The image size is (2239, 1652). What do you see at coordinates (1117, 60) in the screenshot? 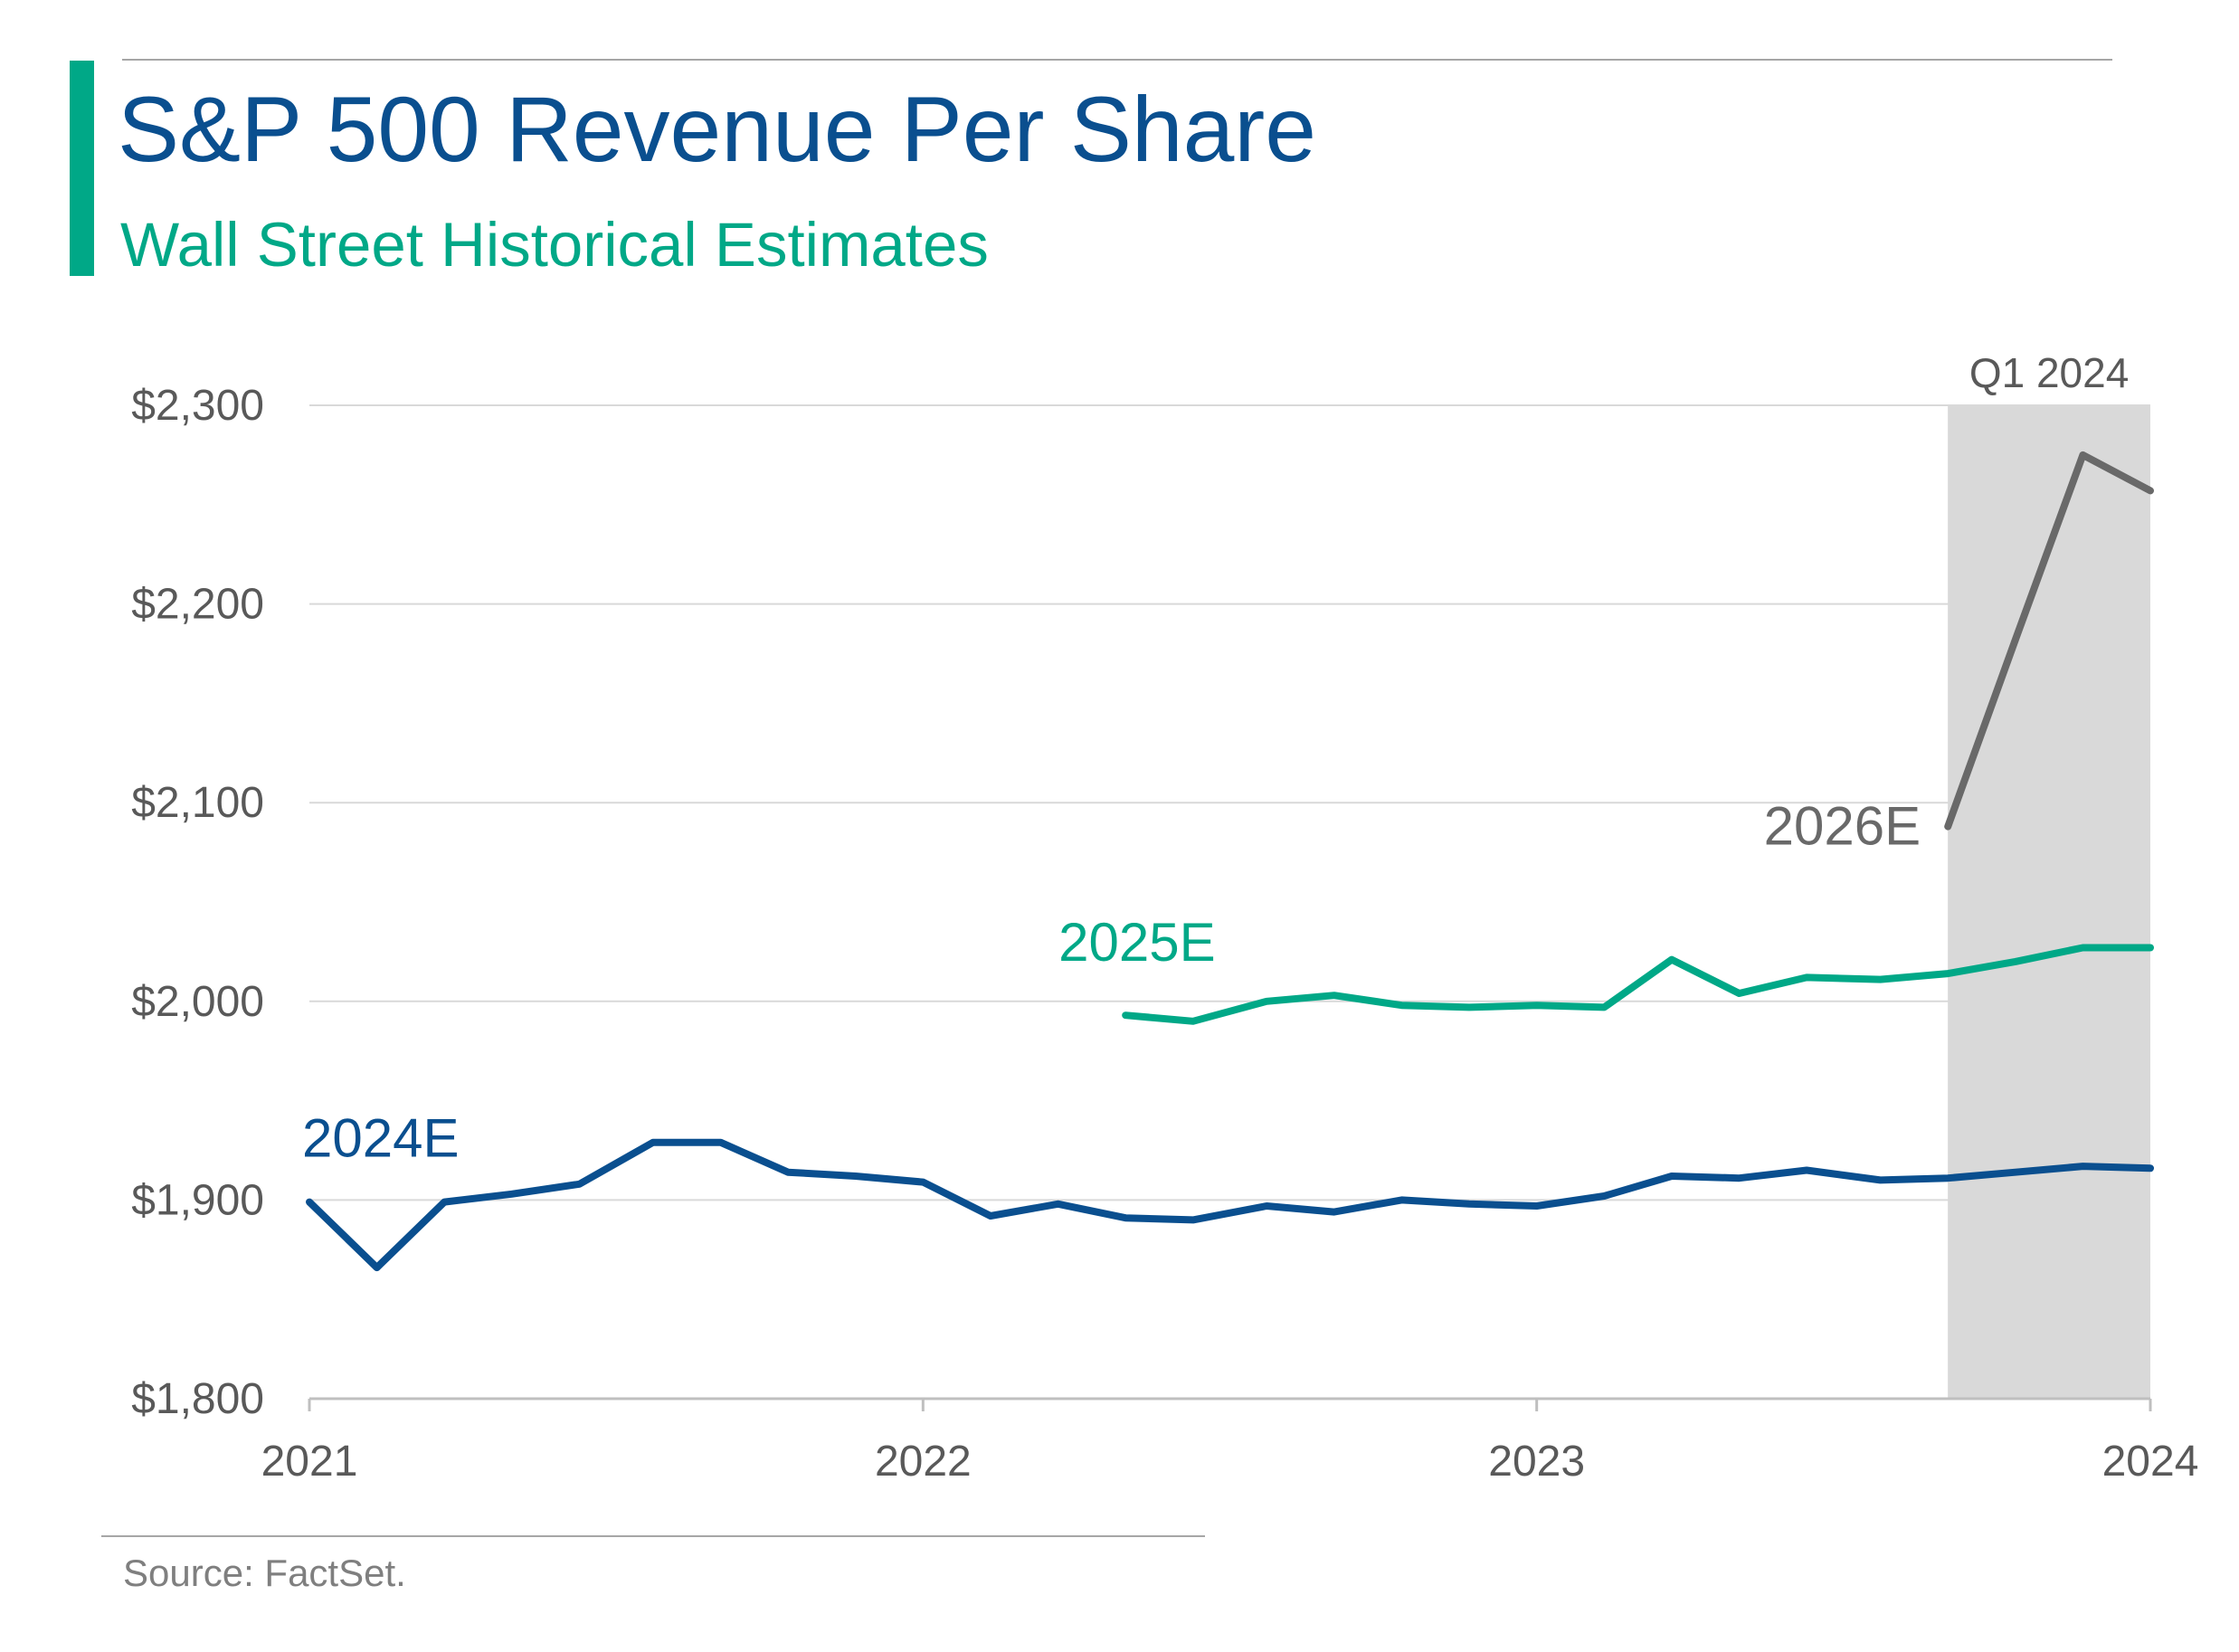
I see `top-rule` at bounding box center [1117, 60].